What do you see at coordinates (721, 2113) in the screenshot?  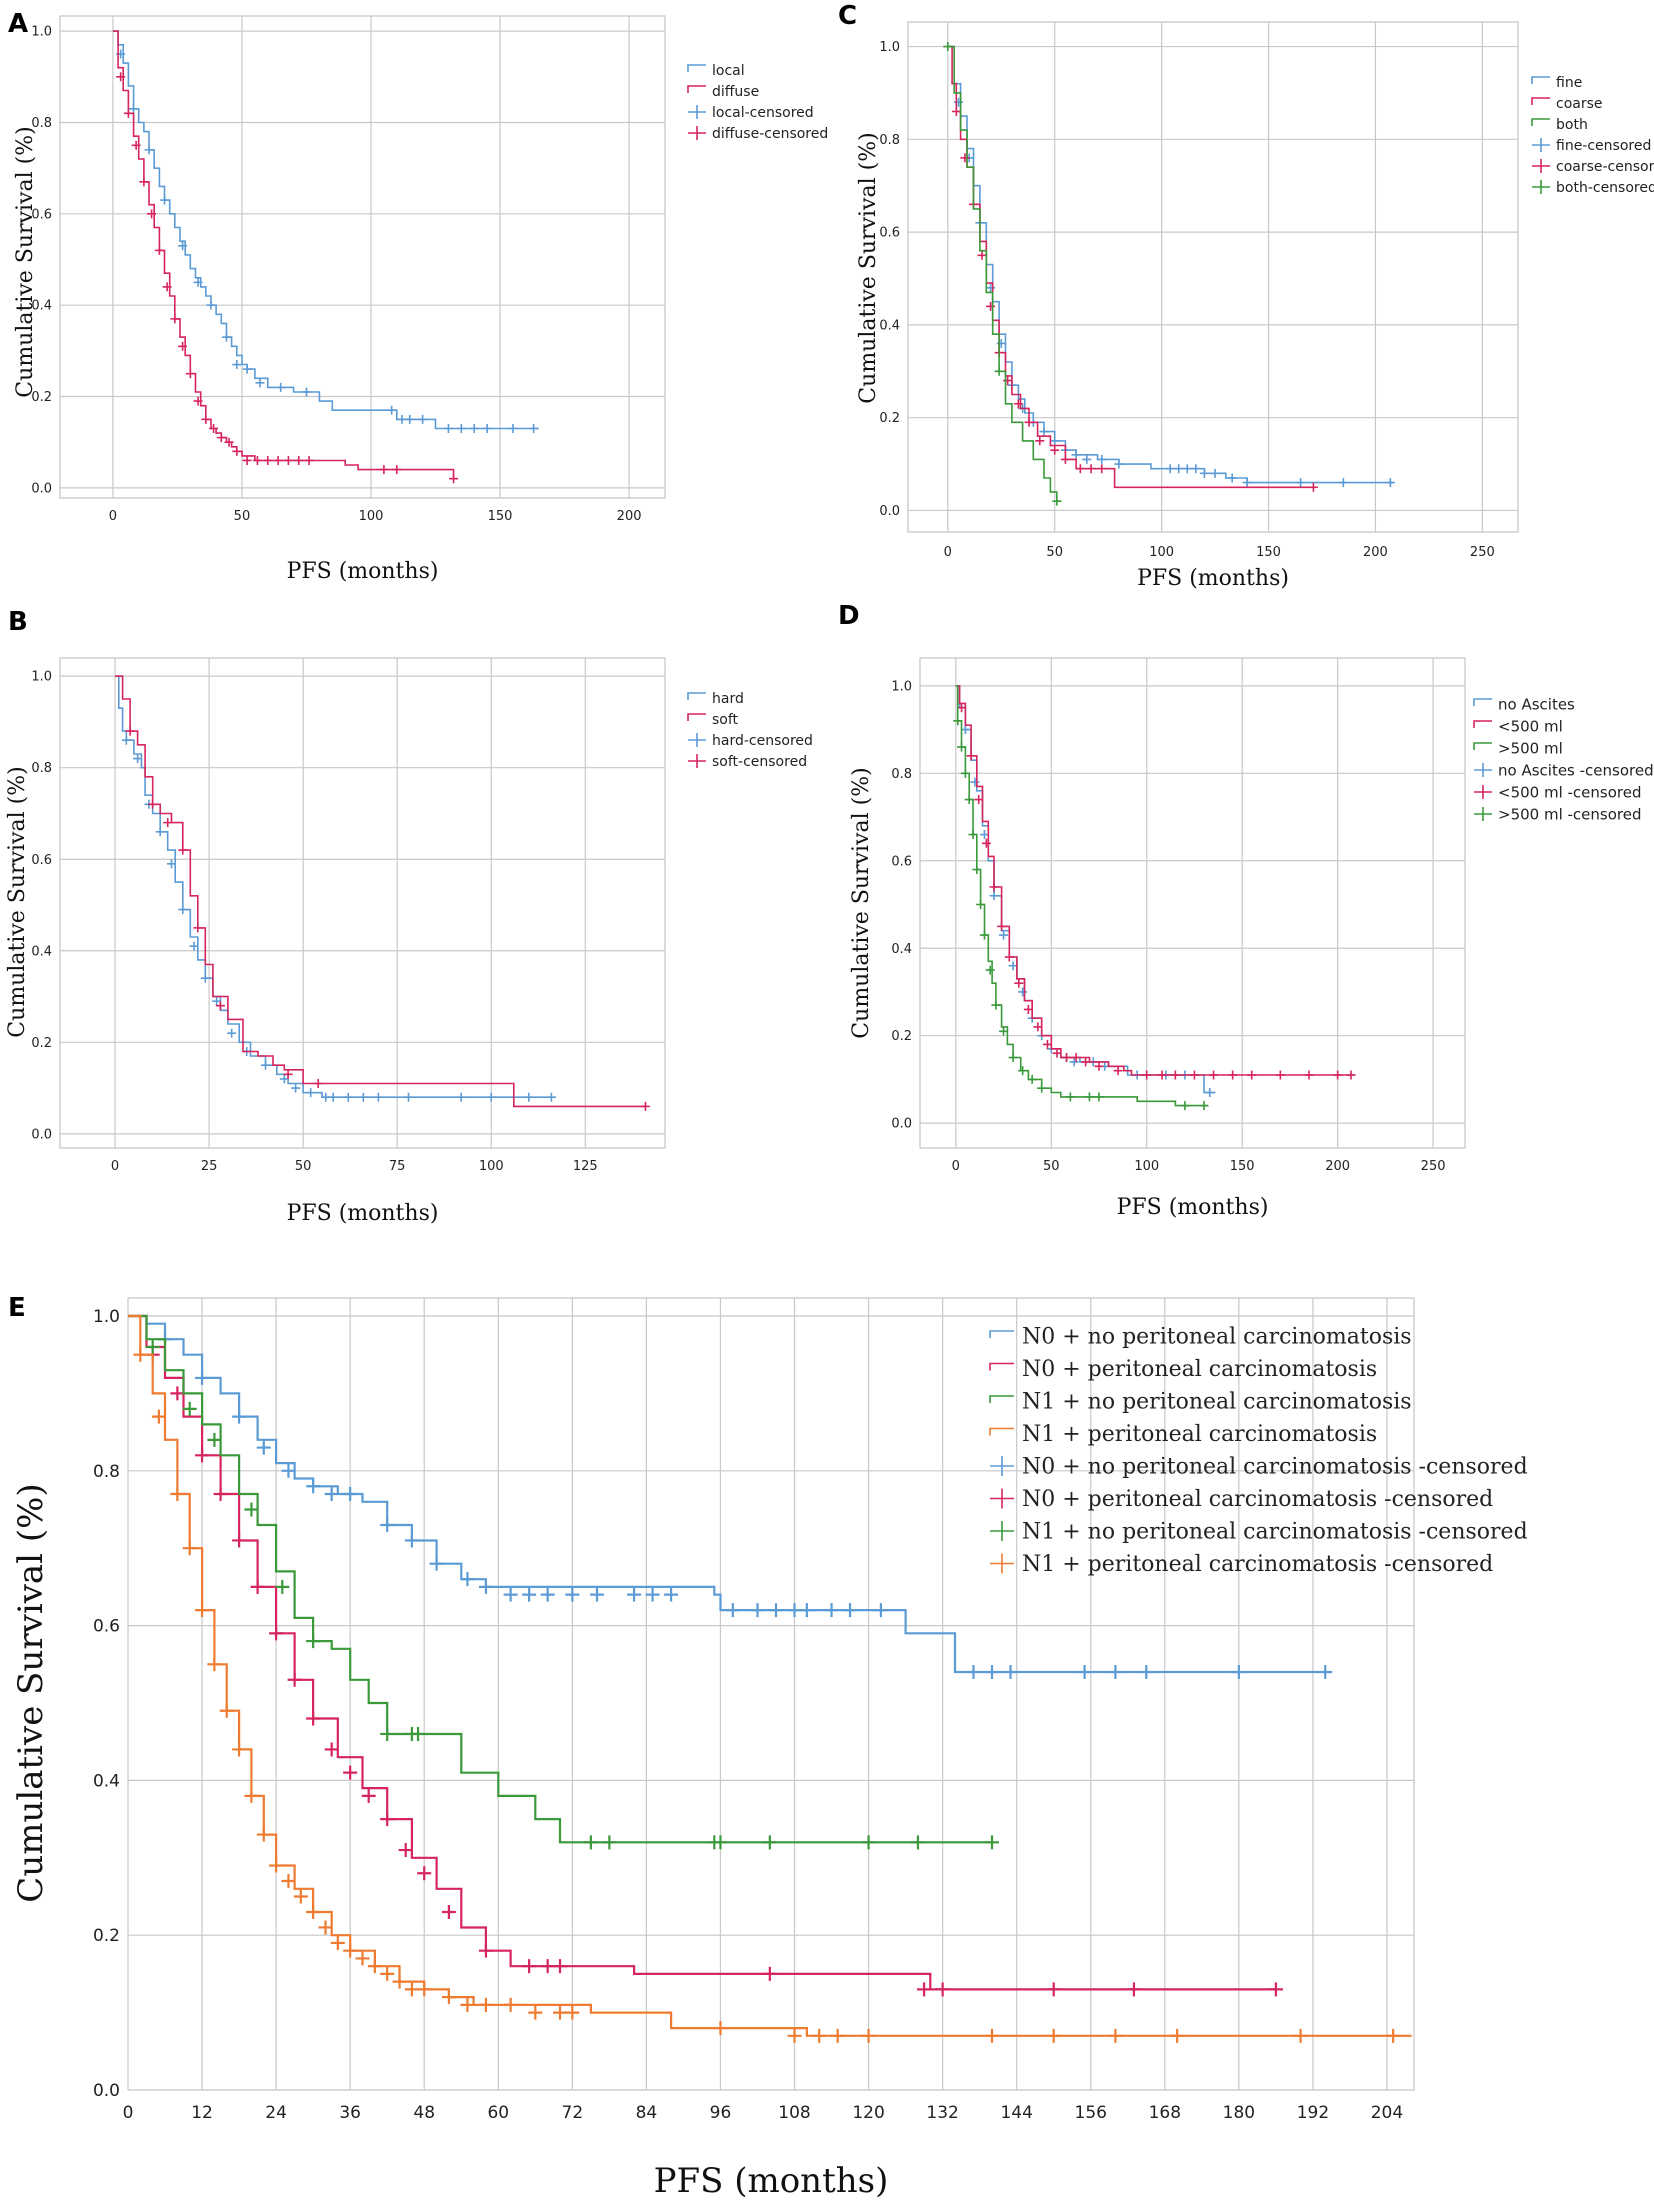 I see `x-tick-label: 96` at bounding box center [721, 2113].